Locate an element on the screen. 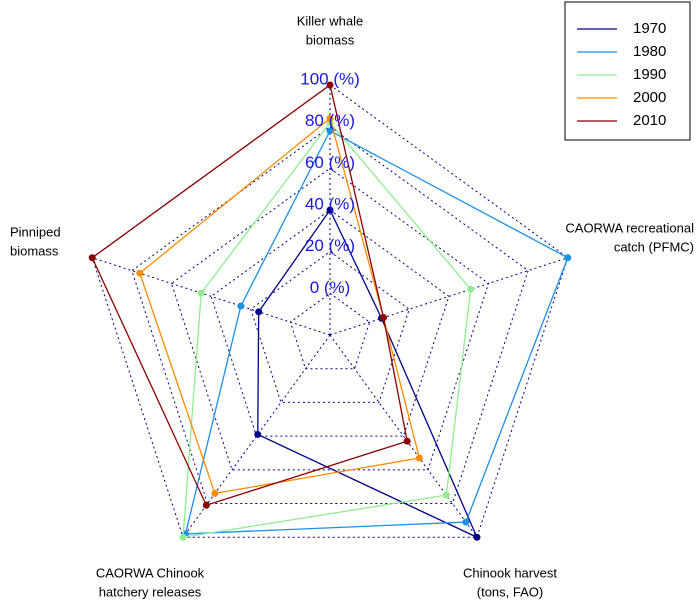 This screenshot has height=603, width=698. axis-label: (tons, FAO) is located at coordinates (510, 591).